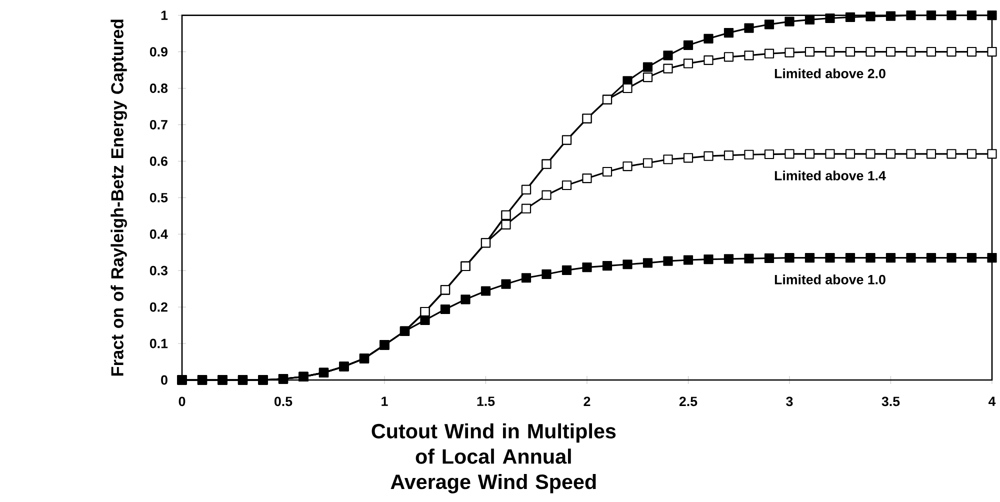  I want to click on y-tick-label: 0.5, so click(159, 197).